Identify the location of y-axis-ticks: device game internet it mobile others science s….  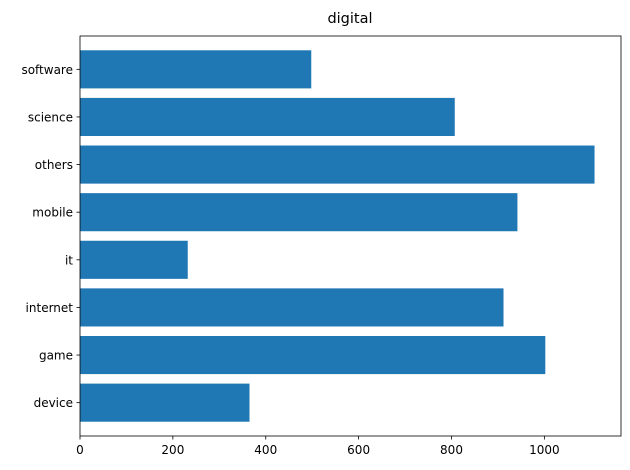
(50, 236).